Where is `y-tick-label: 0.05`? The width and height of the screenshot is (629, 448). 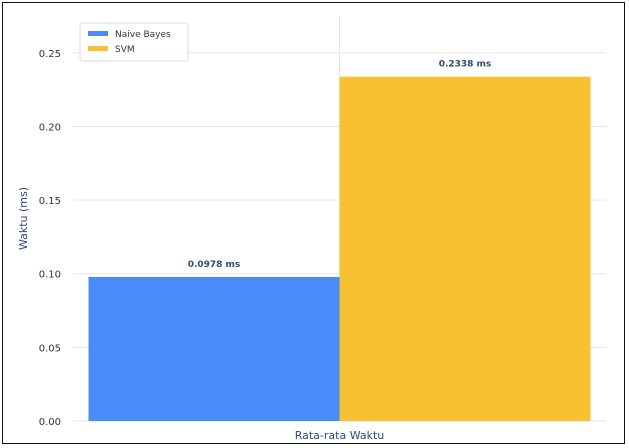 y-tick-label: 0.05 is located at coordinates (50, 348).